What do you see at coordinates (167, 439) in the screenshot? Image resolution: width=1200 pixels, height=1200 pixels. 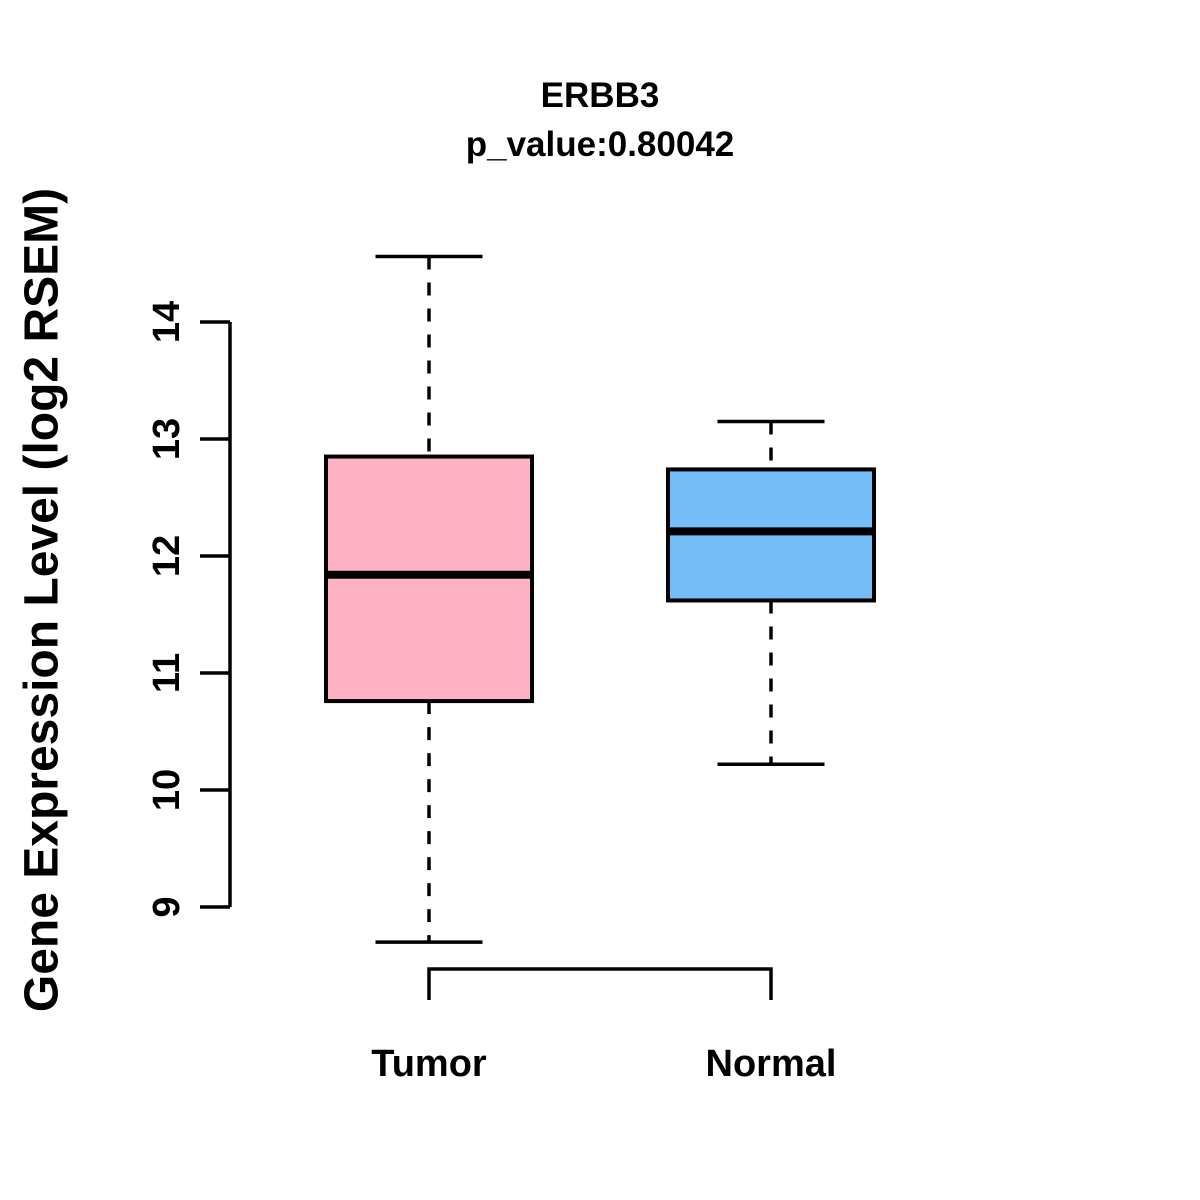 I see `y-tick-label: 13` at bounding box center [167, 439].